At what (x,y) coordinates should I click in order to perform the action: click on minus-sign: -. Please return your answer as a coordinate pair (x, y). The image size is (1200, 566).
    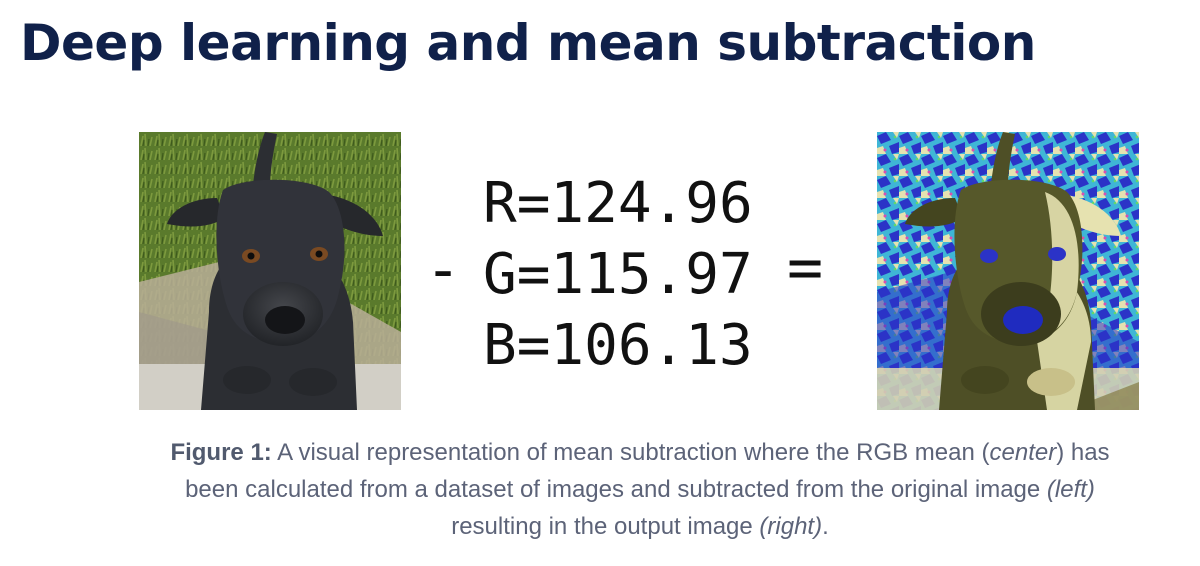
    Looking at the image, I should click on (443, 270).